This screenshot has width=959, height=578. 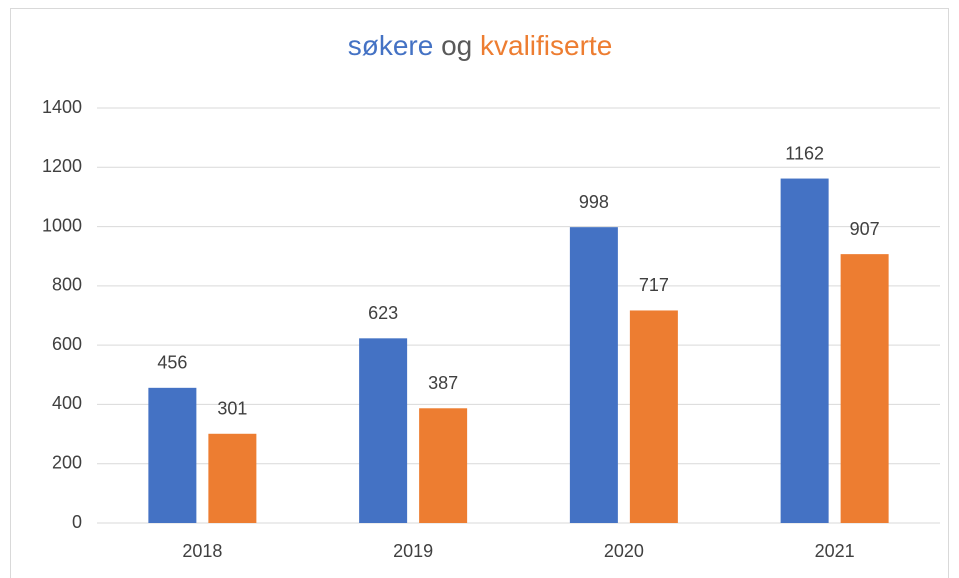 What do you see at coordinates (232, 409) in the screenshot?
I see `data-label: 301` at bounding box center [232, 409].